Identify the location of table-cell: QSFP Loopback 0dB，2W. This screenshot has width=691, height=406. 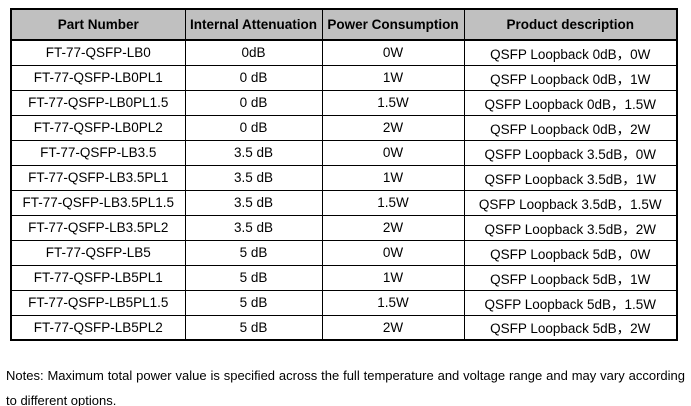
(570, 127).